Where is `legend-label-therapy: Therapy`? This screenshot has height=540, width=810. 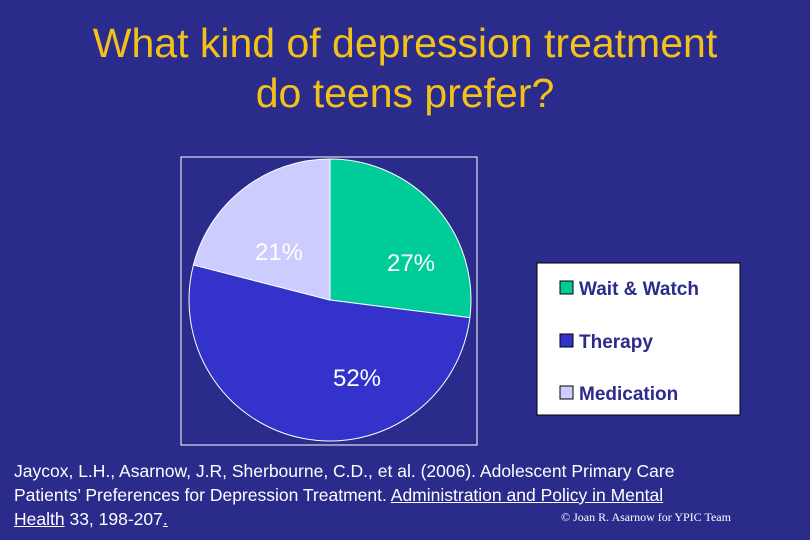
legend-label-therapy: Therapy is located at coordinates (616, 342).